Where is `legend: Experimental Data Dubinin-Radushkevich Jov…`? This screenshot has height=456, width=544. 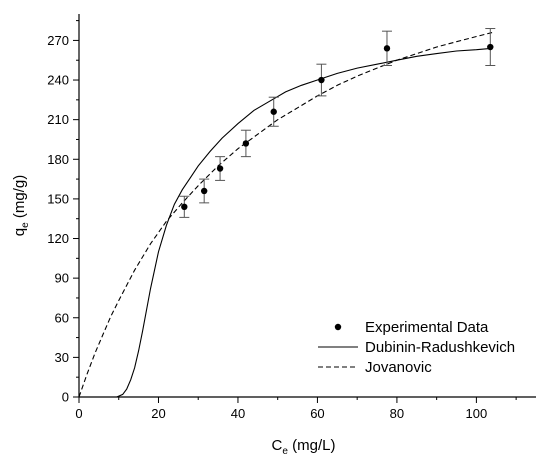 legend: Experimental Data Dubinin-Radushkevich Jov… is located at coordinates (416, 347).